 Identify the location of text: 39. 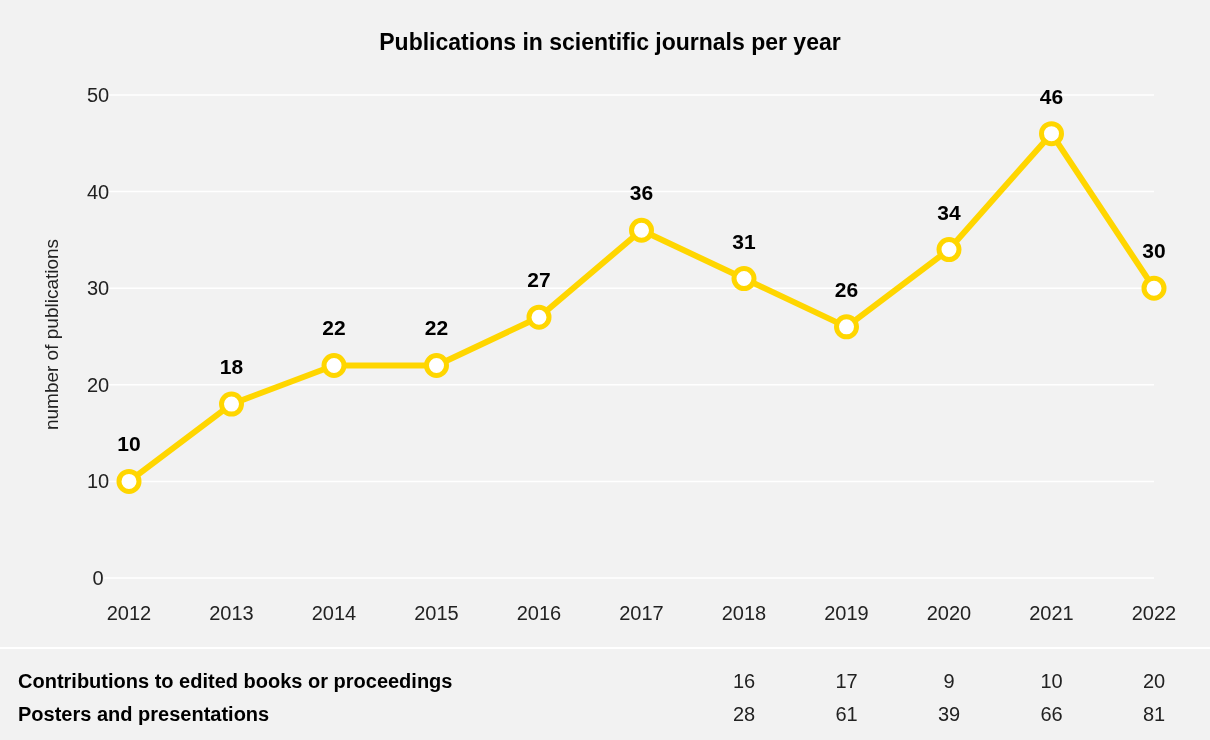
(949, 714).